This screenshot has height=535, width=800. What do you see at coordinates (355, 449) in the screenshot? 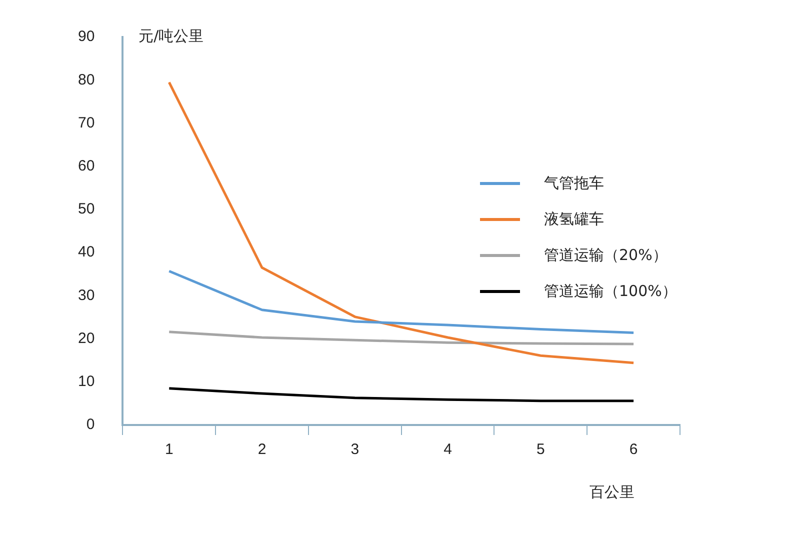
I see `x-tick-label: 3` at bounding box center [355, 449].